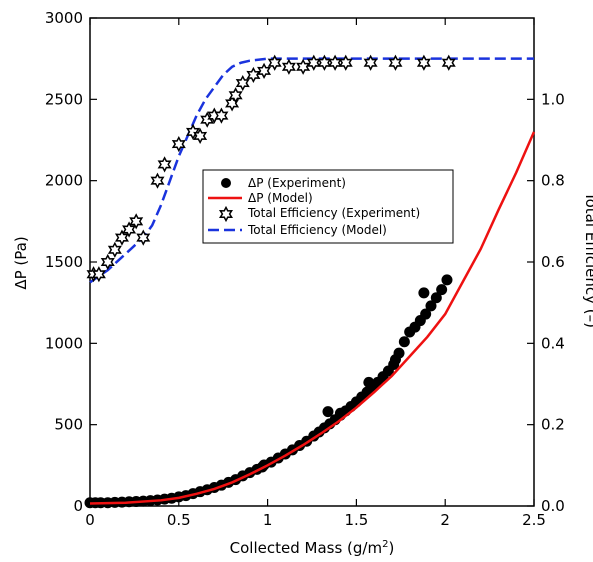 The height and width of the screenshot is (562, 593). I want to click on x-tick-label: 2.5, so click(534, 520).